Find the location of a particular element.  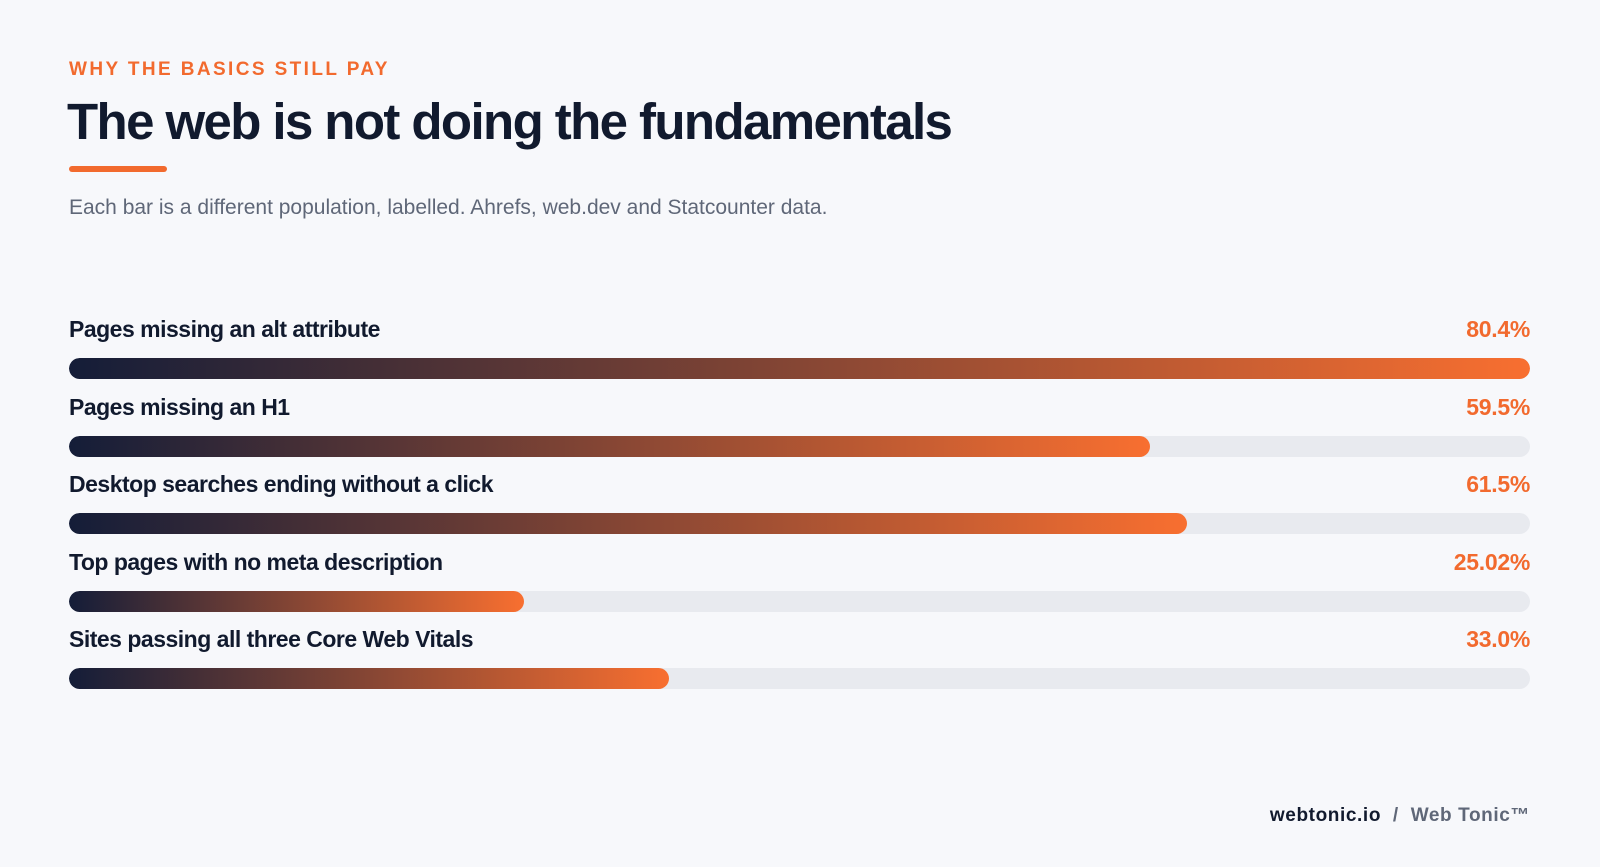

bar-row: Pages missing an alt attribute 80.4% is located at coordinates (799, 355).